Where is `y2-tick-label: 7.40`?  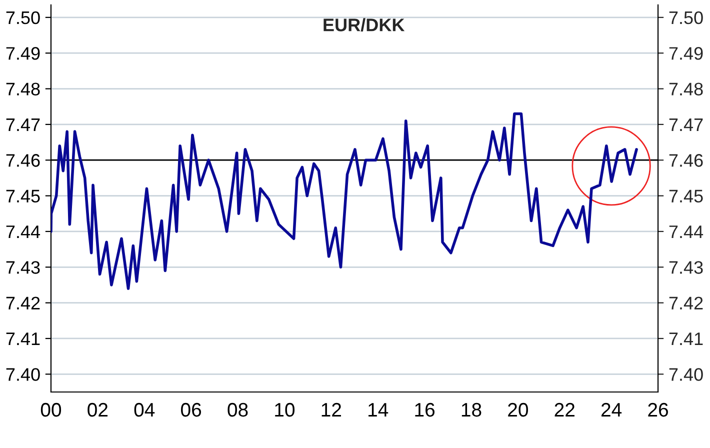
y2-tick-label: 7.40 is located at coordinates (686, 374).